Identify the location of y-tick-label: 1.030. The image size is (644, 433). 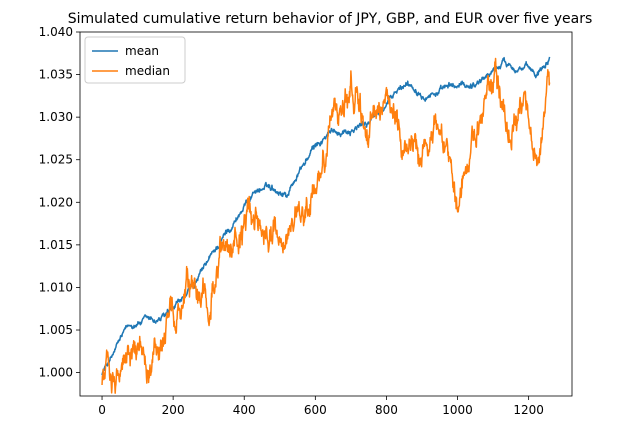
(56, 117).